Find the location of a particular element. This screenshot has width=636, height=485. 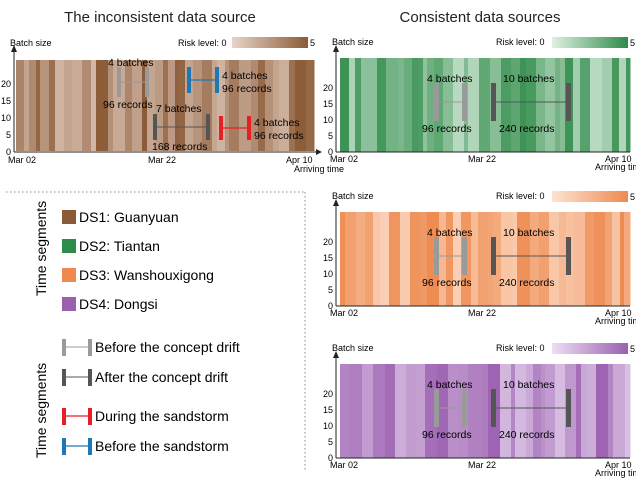

annot-3-bottom: 168 records is located at coordinates (179, 147).